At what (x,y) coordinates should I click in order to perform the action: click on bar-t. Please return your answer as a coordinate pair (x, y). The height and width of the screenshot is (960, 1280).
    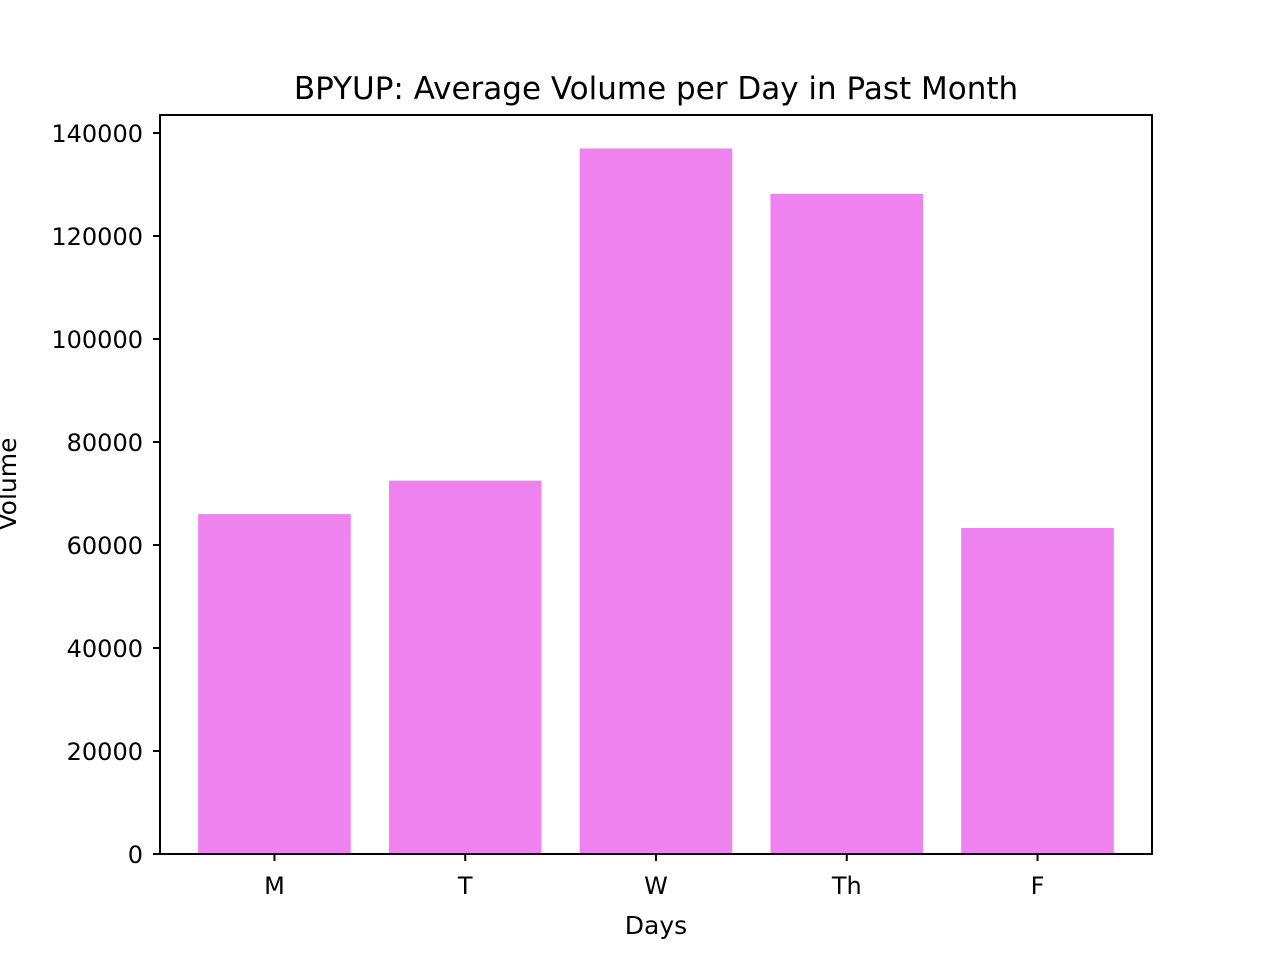
    Looking at the image, I should click on (465, 667).